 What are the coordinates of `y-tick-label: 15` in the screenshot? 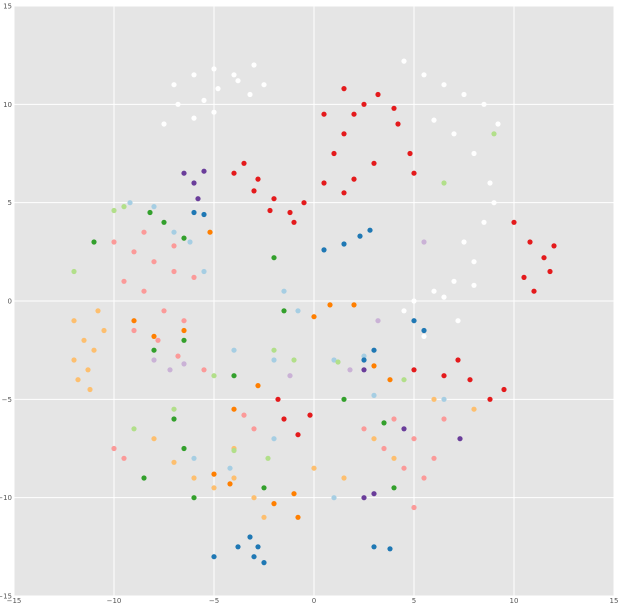 It's located at (7, 7).